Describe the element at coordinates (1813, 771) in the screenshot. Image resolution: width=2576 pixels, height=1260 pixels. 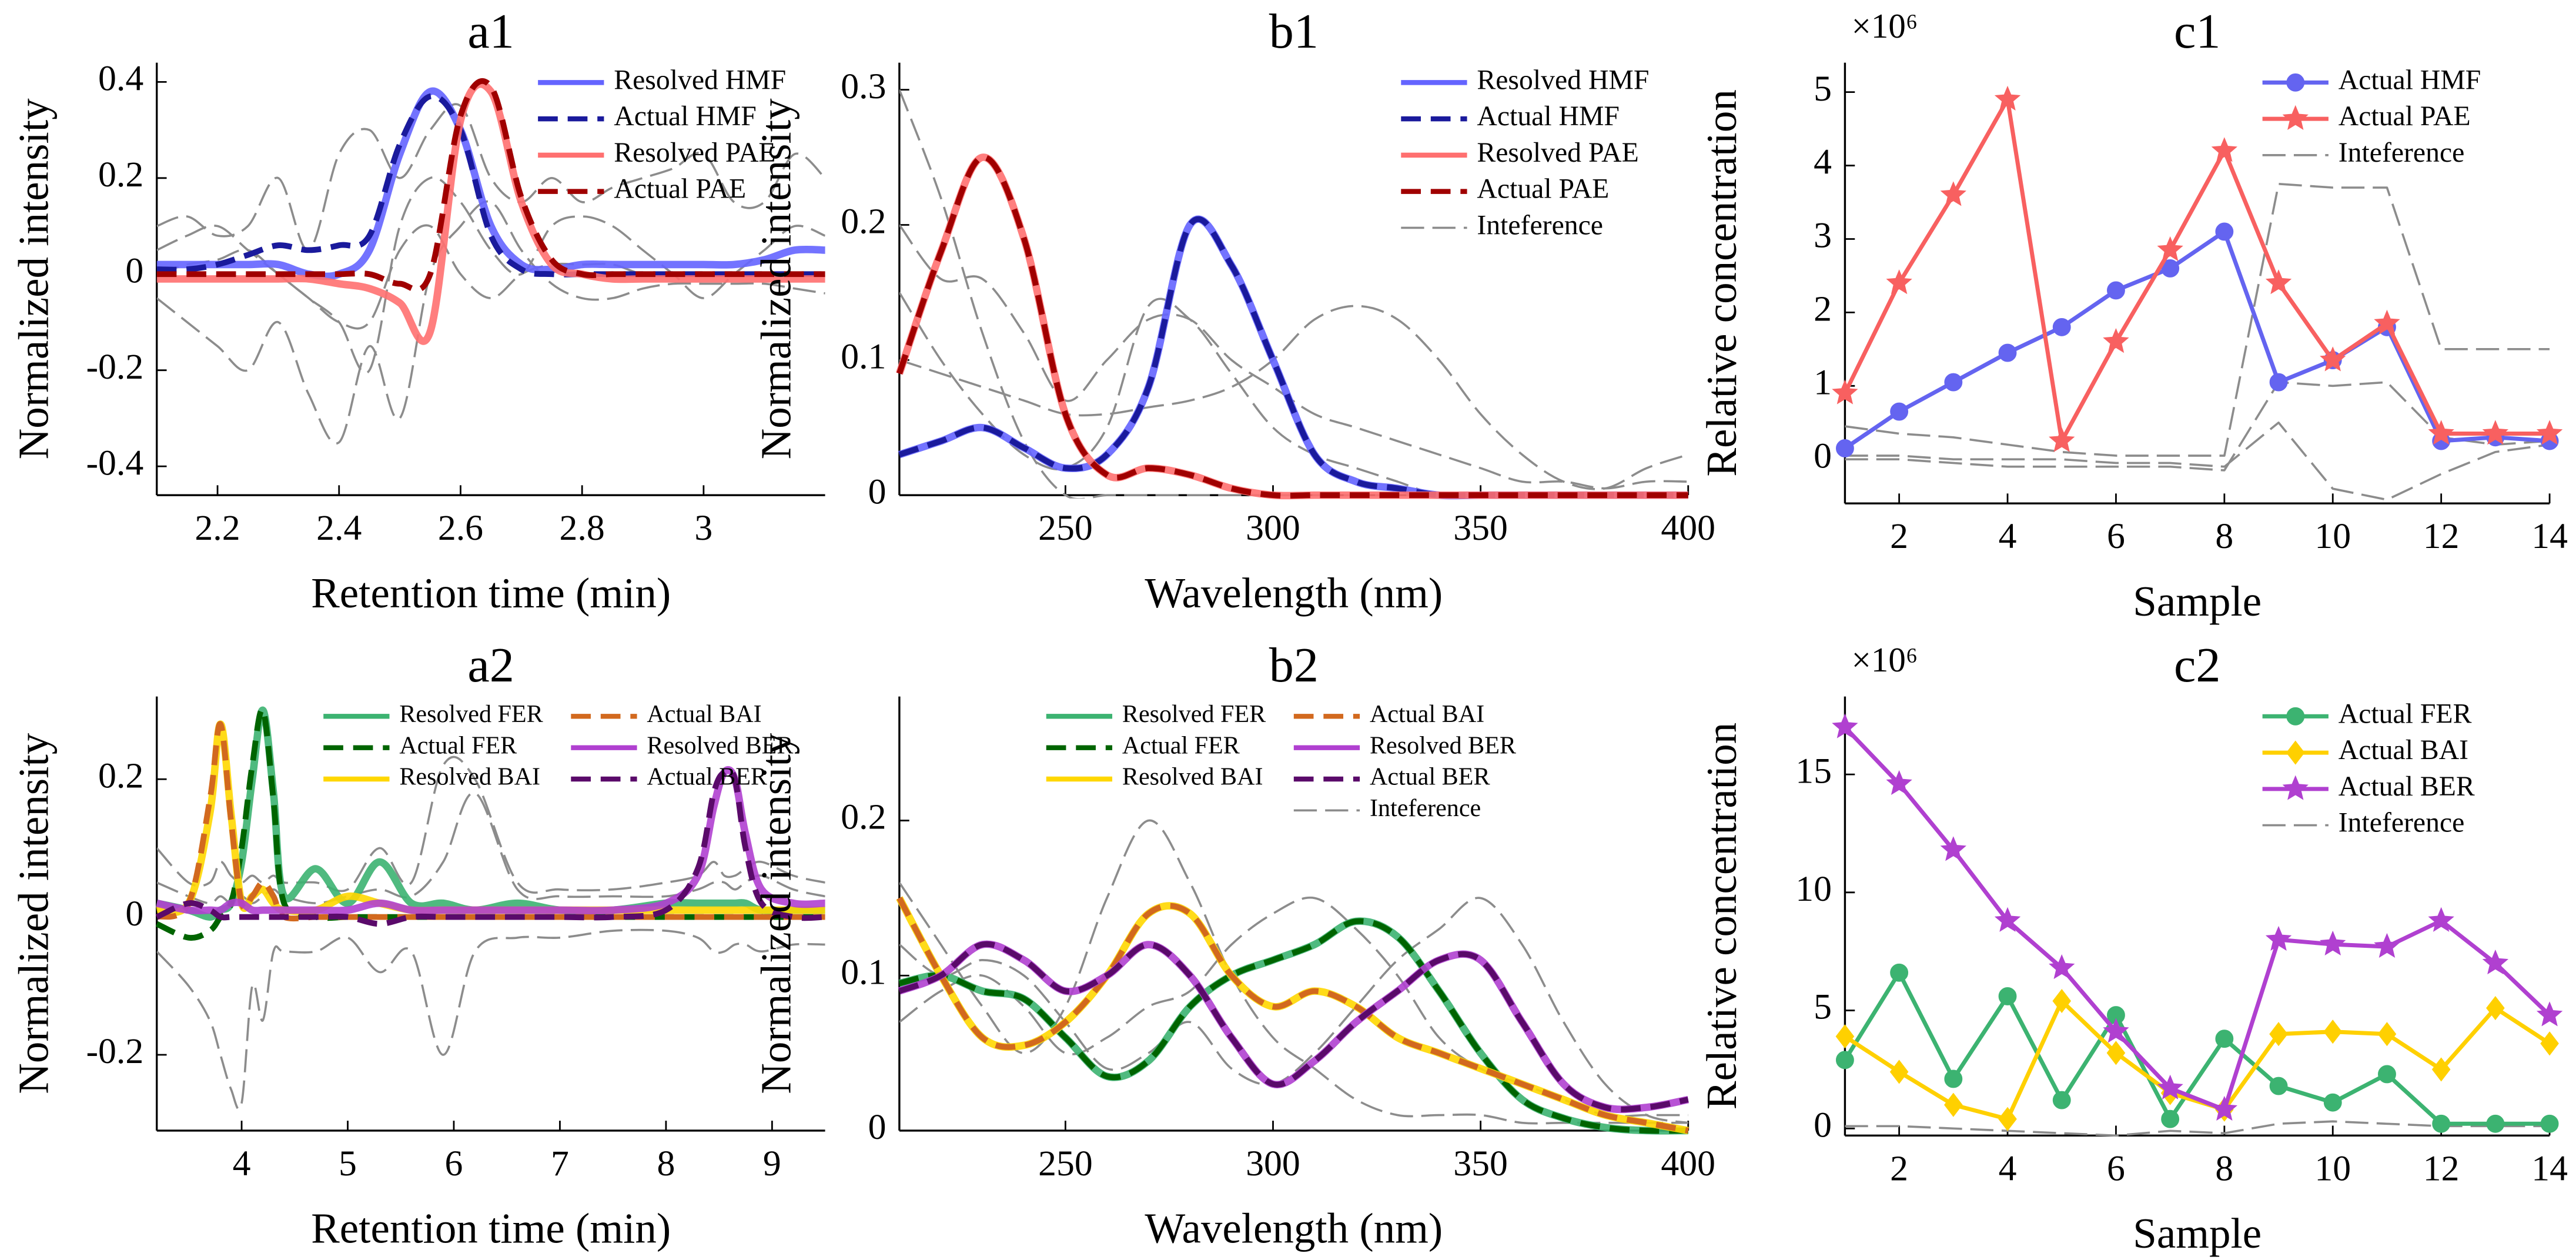
I see `y-tick-label: 15` at that location.